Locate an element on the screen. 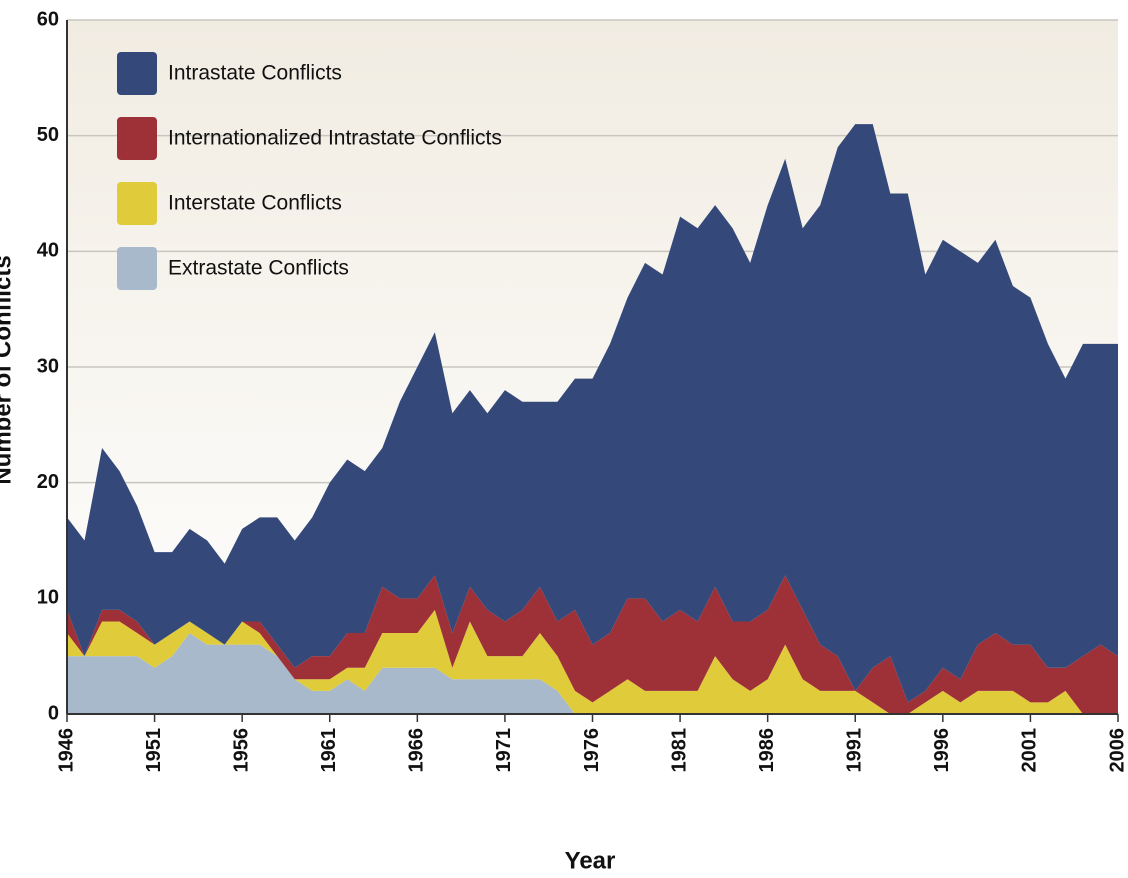 Image resolution: width=1128 pixels, height=878 pixels. x-tick-label: 1951 is located at coordinates (154, 750).